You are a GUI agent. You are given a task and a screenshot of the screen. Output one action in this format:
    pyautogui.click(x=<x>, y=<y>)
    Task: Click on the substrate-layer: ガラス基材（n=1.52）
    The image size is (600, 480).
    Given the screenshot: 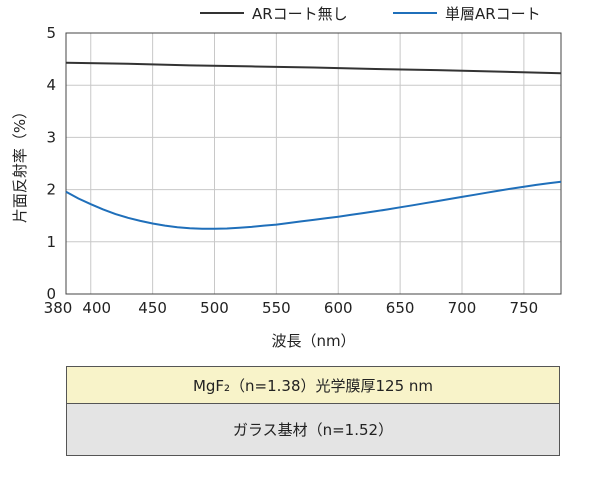 What is the action you would take?
    pyautogui.click(x=313, y=429)
    